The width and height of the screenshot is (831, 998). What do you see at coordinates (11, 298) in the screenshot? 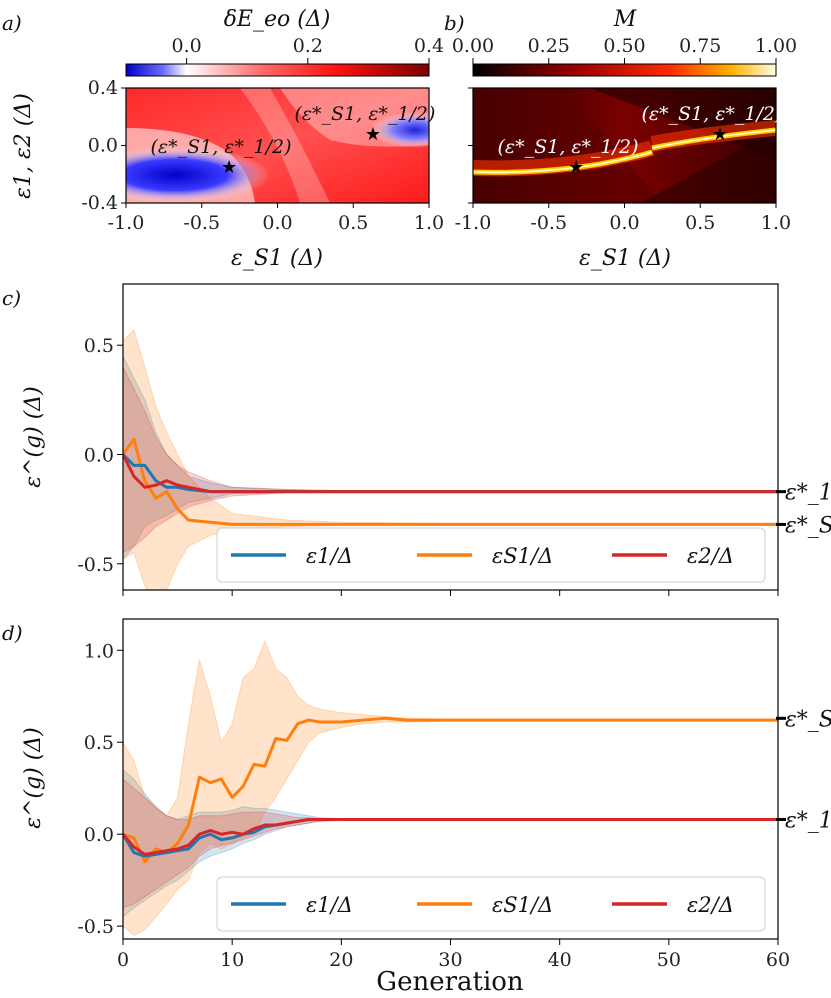
I see `panel-c-letter: c)` at bounding box center [11, 298].